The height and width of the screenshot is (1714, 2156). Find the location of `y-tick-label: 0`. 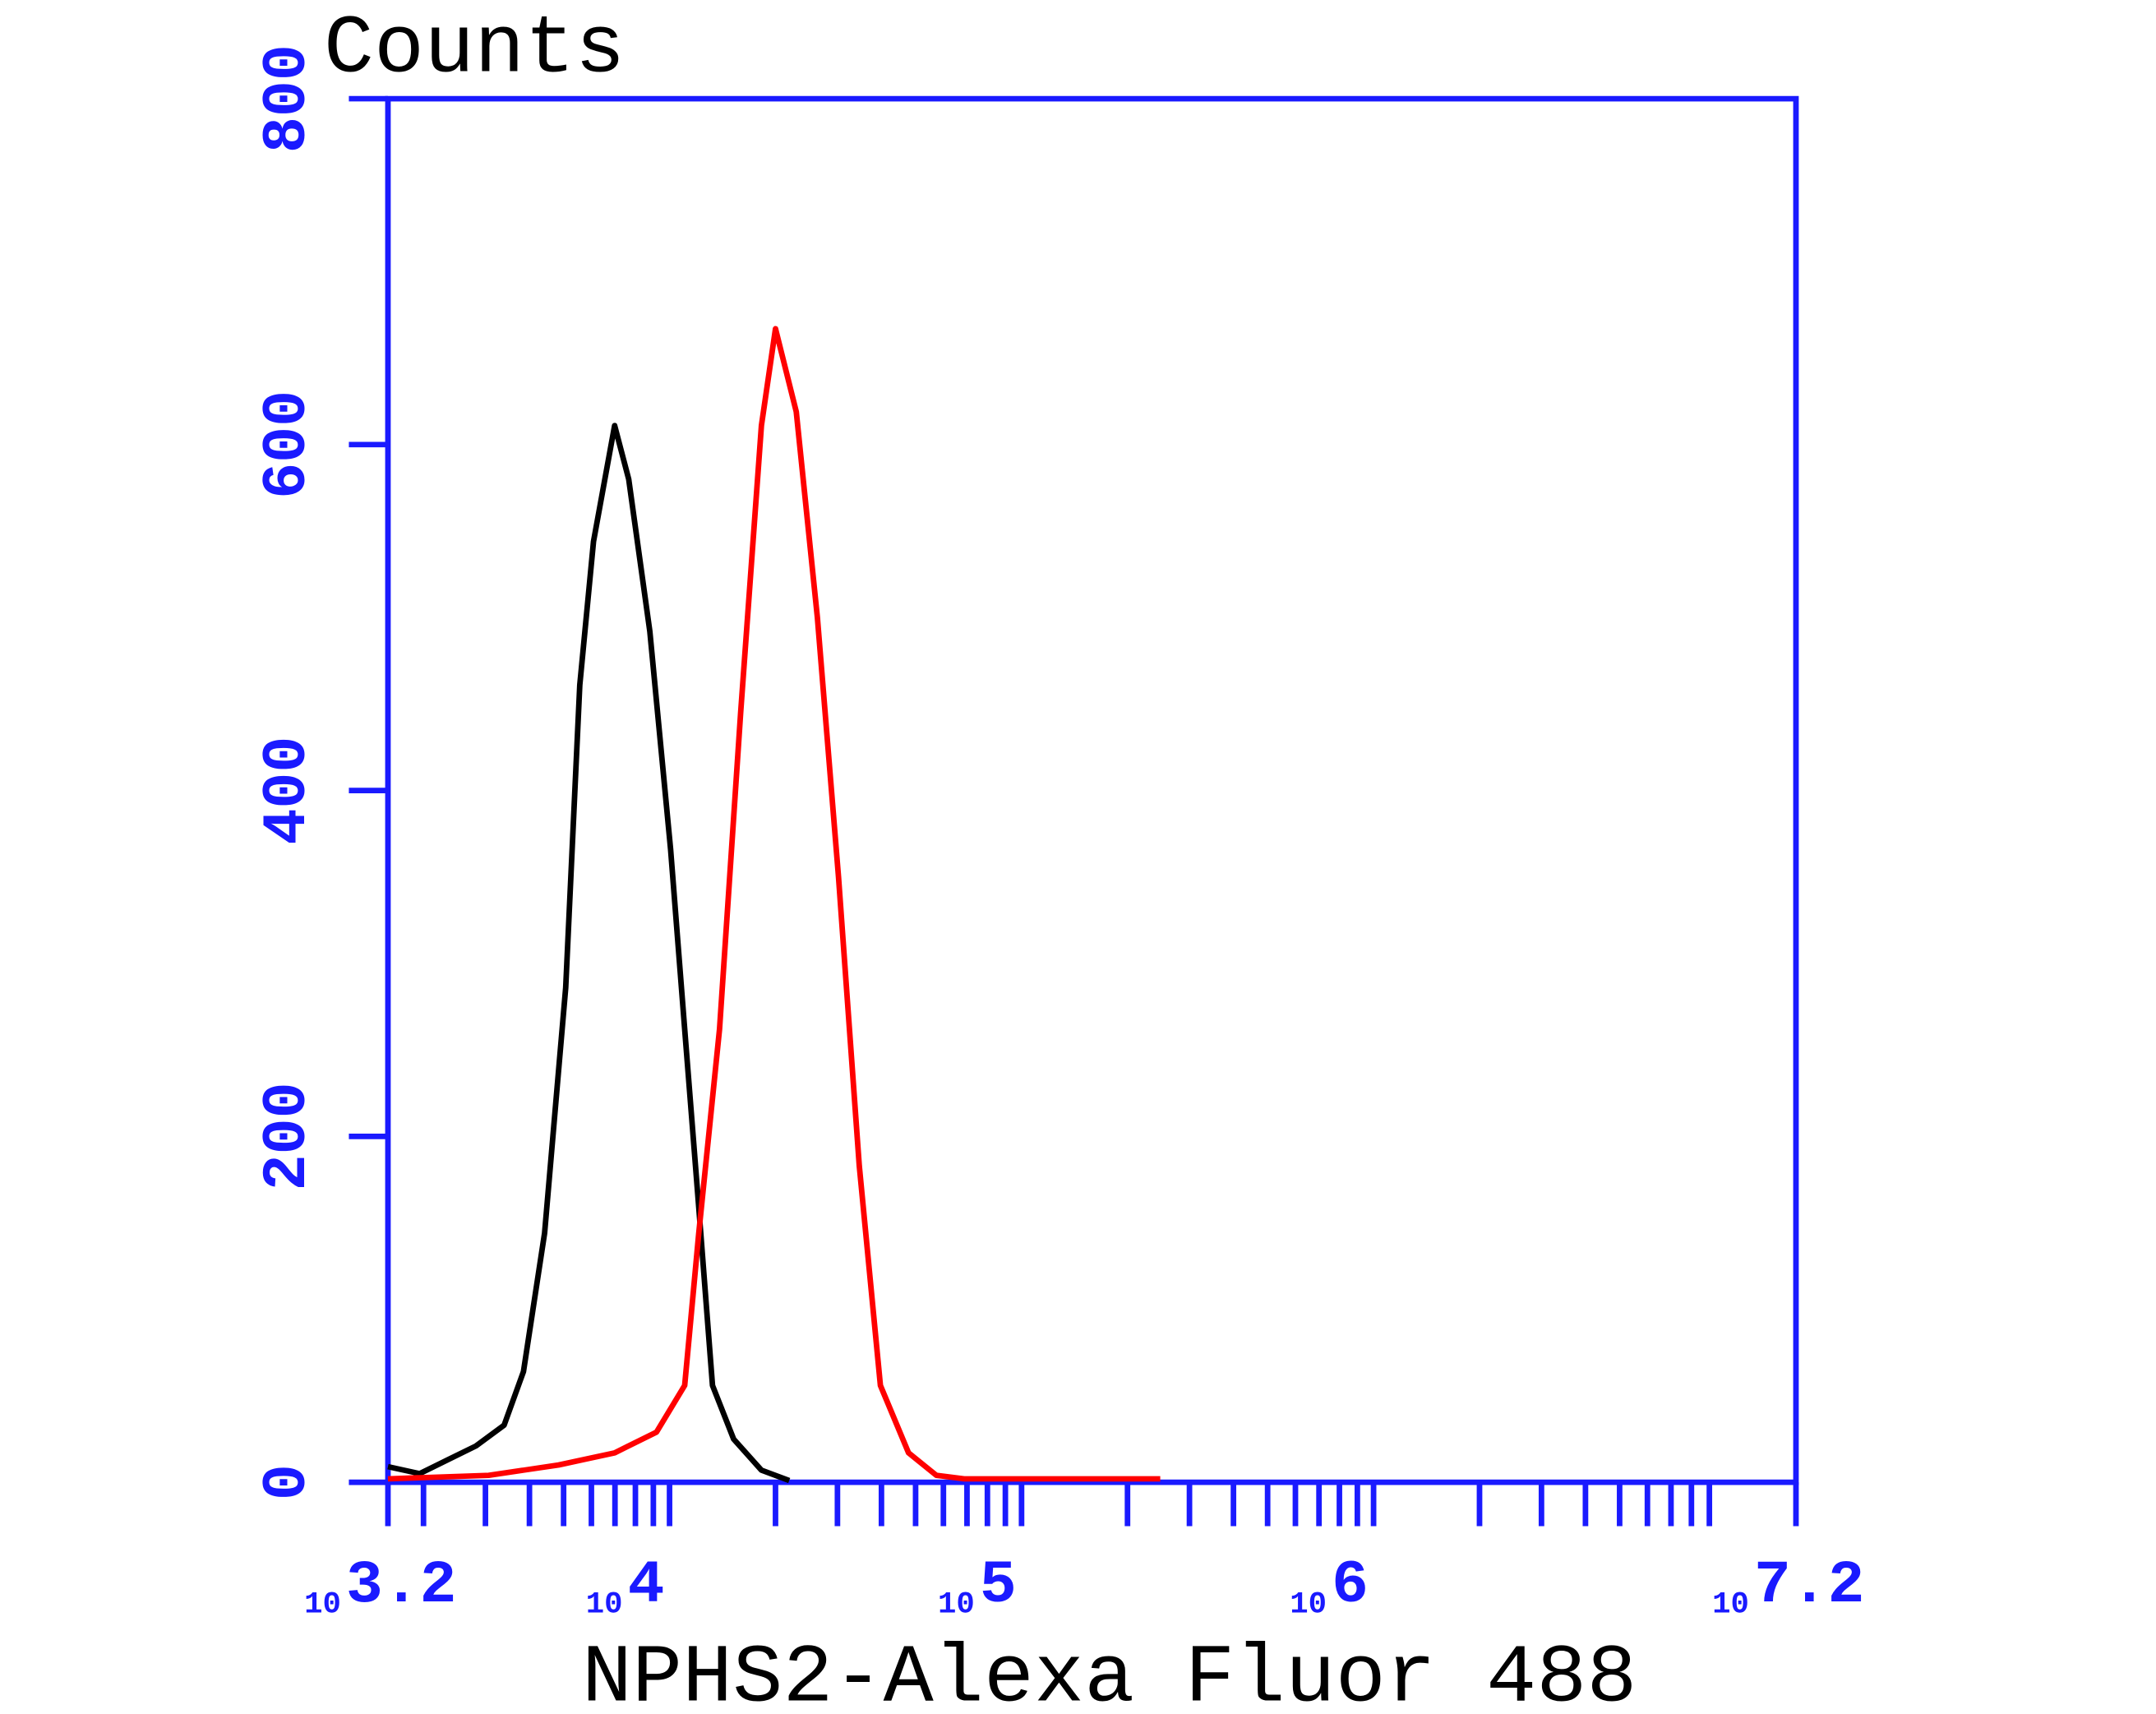

y-tick-label: 0 is located at coordinates (289, 1482).